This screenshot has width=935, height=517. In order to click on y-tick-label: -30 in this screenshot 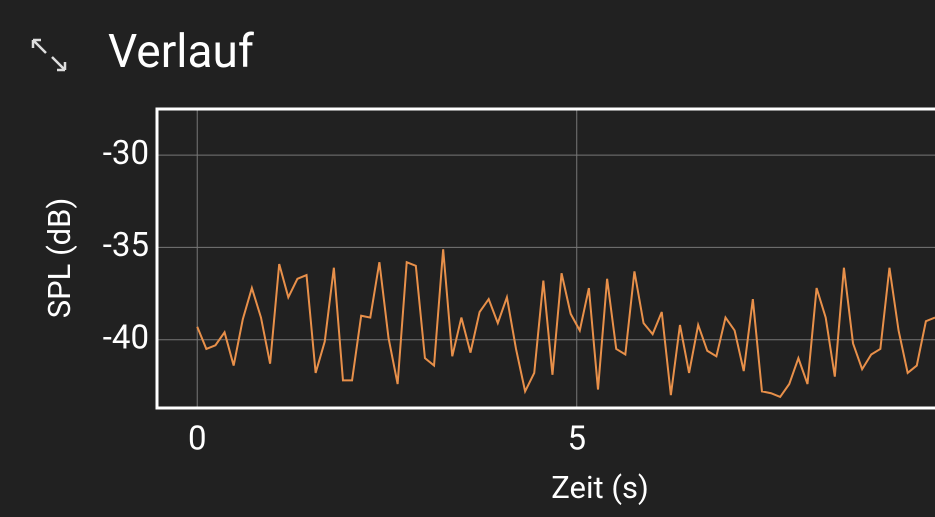, I will do `click(126, 153)`.